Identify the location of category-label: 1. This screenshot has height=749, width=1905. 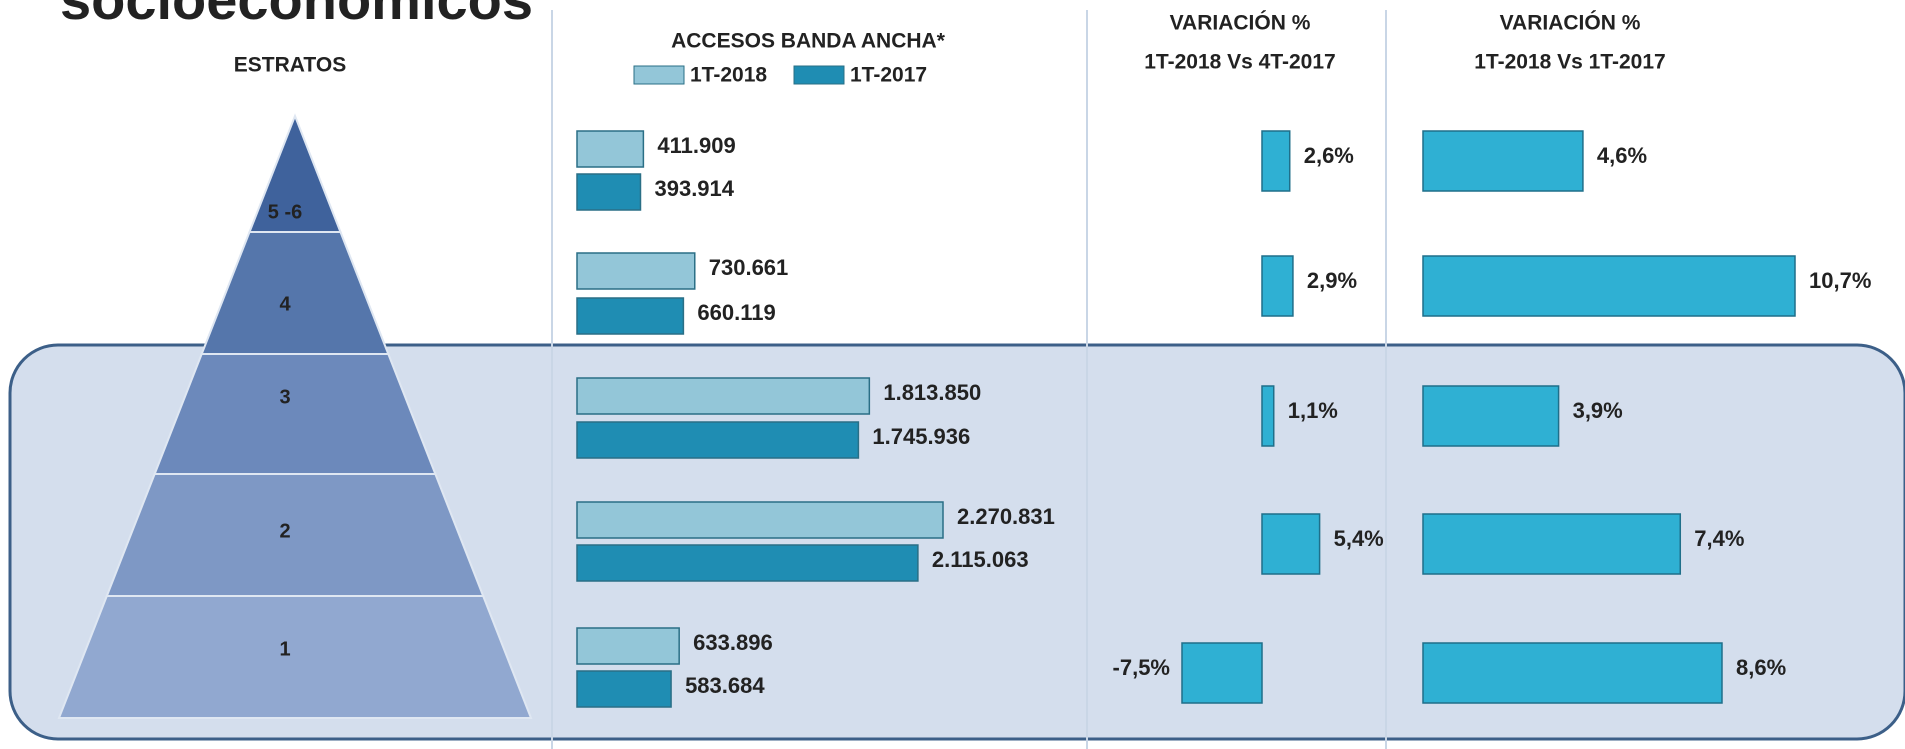
(284, 649).